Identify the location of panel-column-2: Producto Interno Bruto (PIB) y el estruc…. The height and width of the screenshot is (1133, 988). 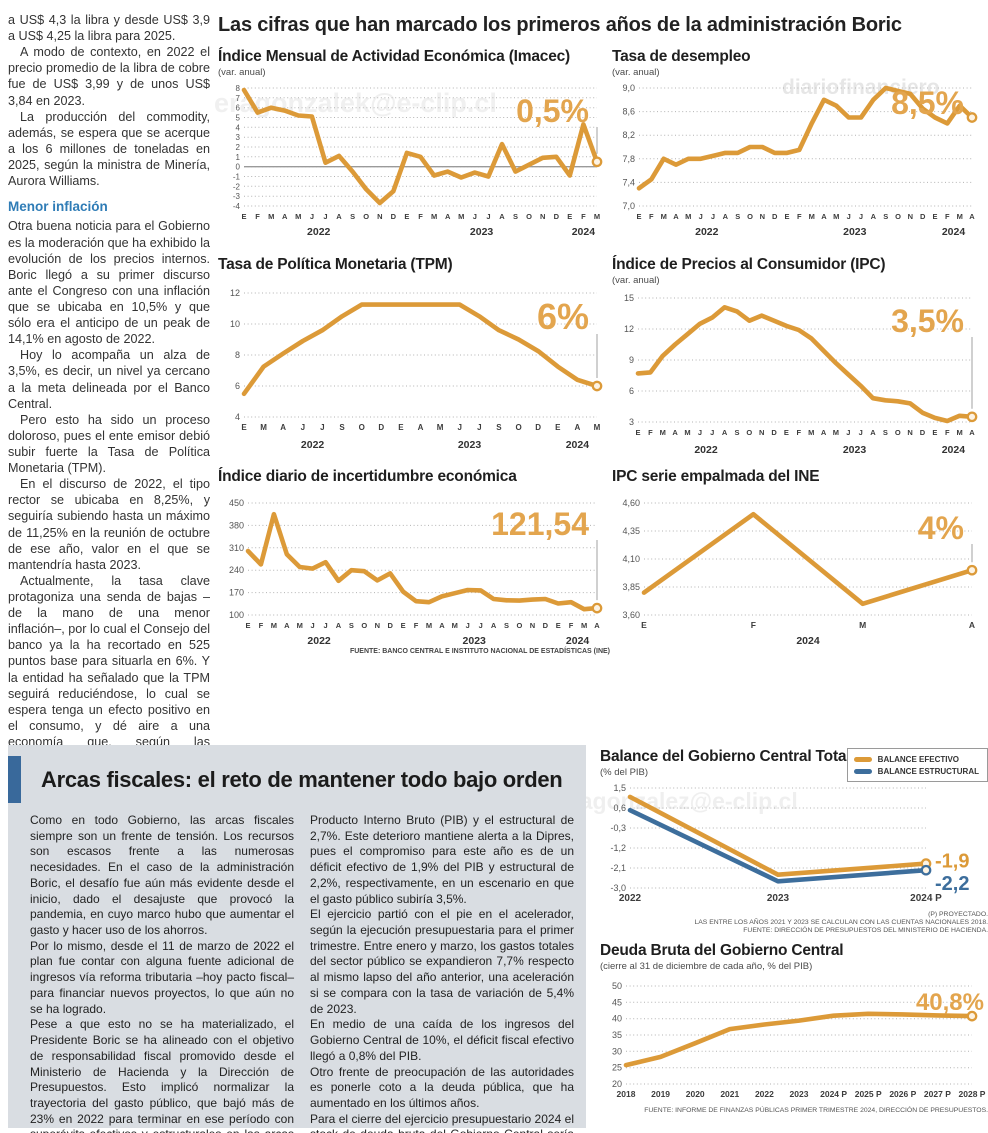
(442, 973).